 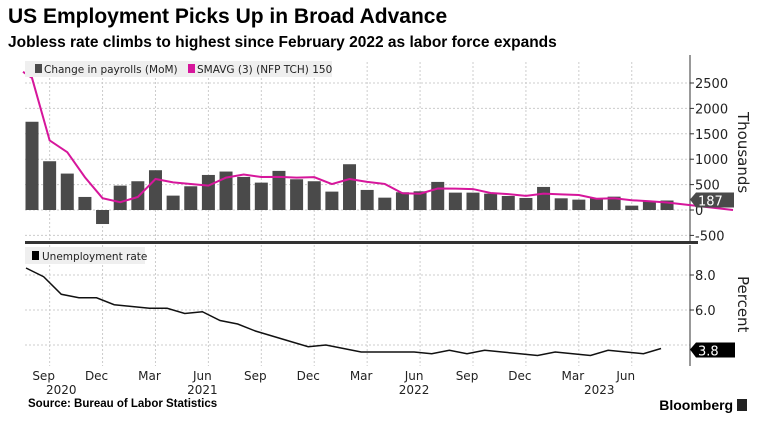 I want to click on legend-top-bg, so click(x=178, y=69).